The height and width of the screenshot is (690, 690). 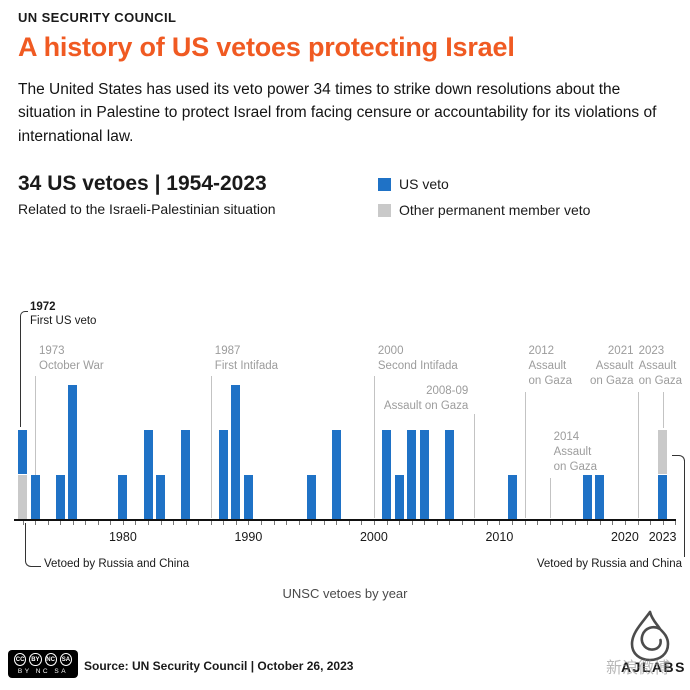 What do you see at coordinates (33, 545) in the screenshot?
I see `left-russia-china-connector-line` at bounding box center [33, 545].